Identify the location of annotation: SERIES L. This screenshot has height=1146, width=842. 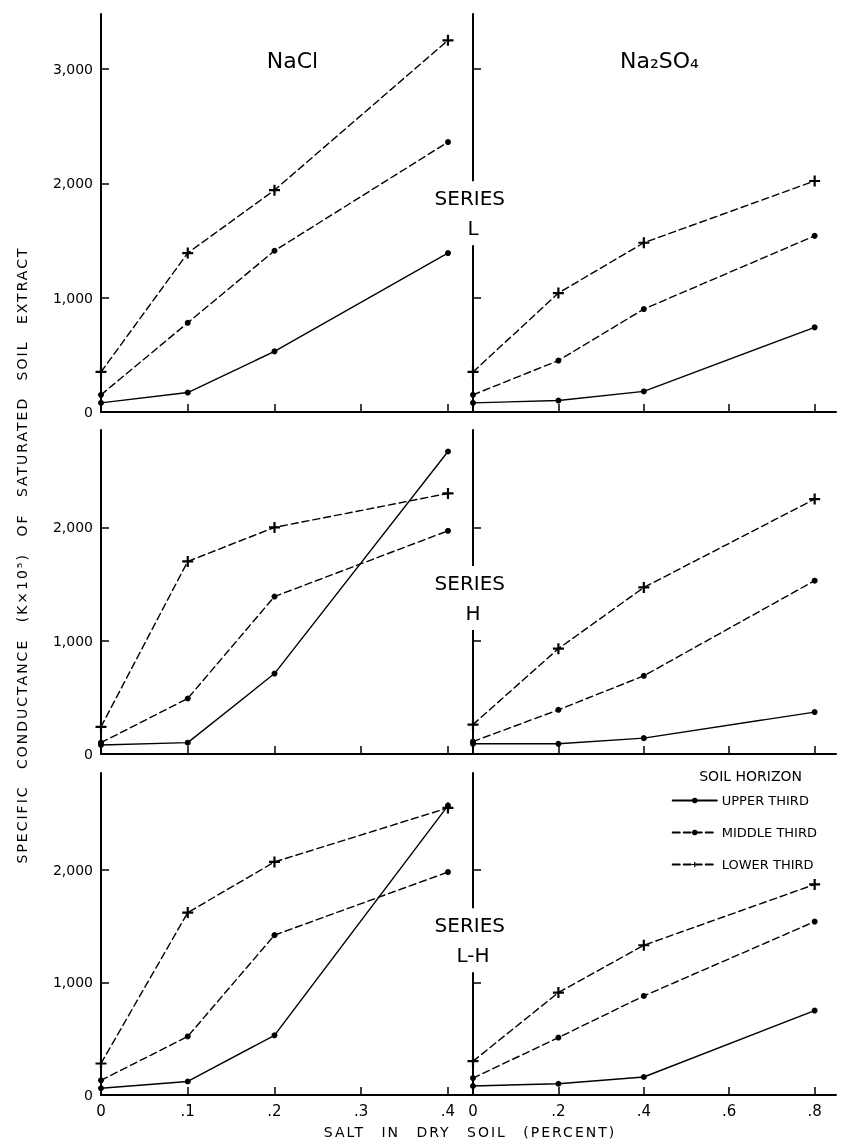
(473, 213).